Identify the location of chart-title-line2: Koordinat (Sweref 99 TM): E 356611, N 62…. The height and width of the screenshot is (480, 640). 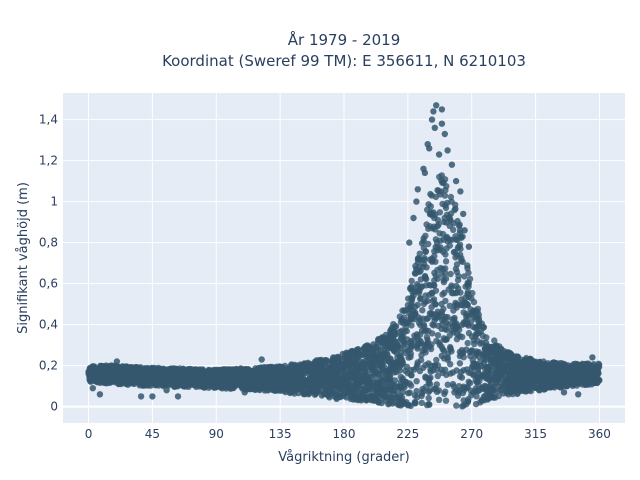
(344, 61).